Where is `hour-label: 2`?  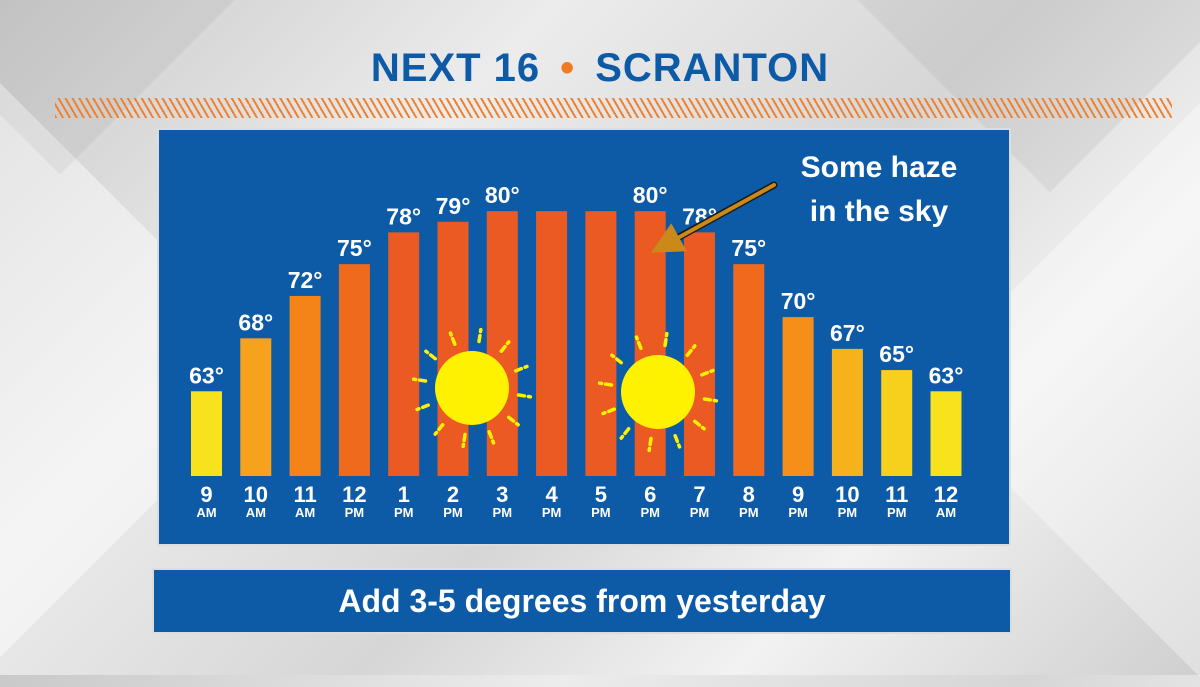 hour-label: 2 is located at coordinates (453, 494).